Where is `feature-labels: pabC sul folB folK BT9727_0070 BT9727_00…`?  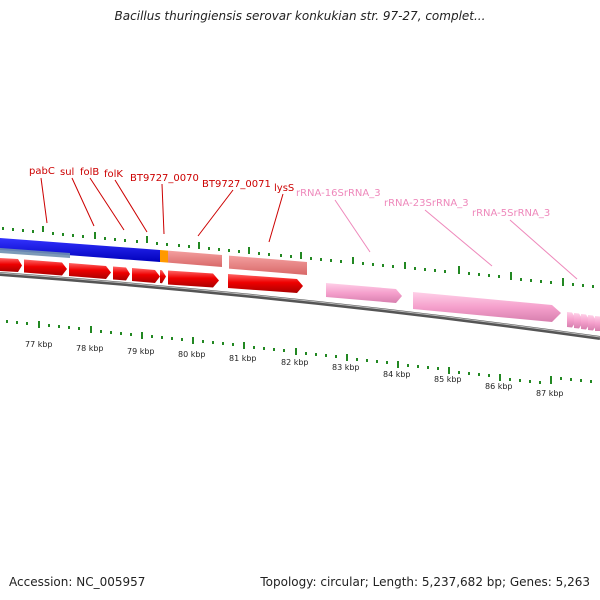
feature-labels: pabC sul folB folK BT9727_0070 BT9727_00… is located at coordinates (289, 192).